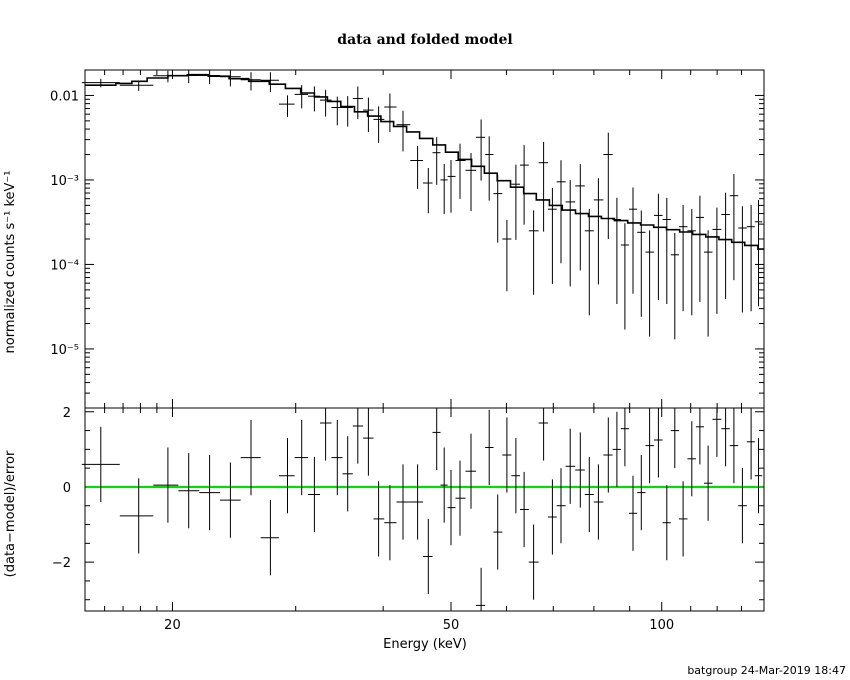 The width and height of the screenshot is (850, 680). Describe the element at coordinates (67, 413) in the screenshot. I see `bottom-y-tick-label: 2` at that location.